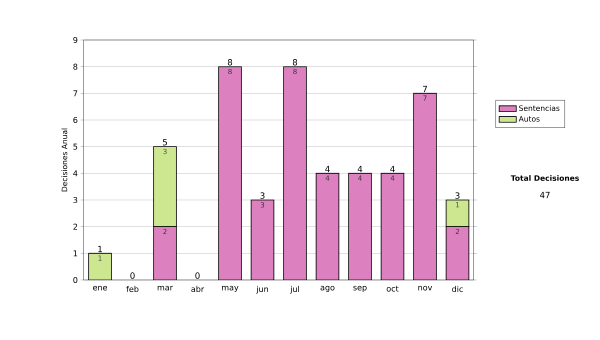 The height and width of the screenshot is (340, 600). Describe the element at coordinates (425, 288) in the screenshot. I see `x-tick-label: nov` at that location.